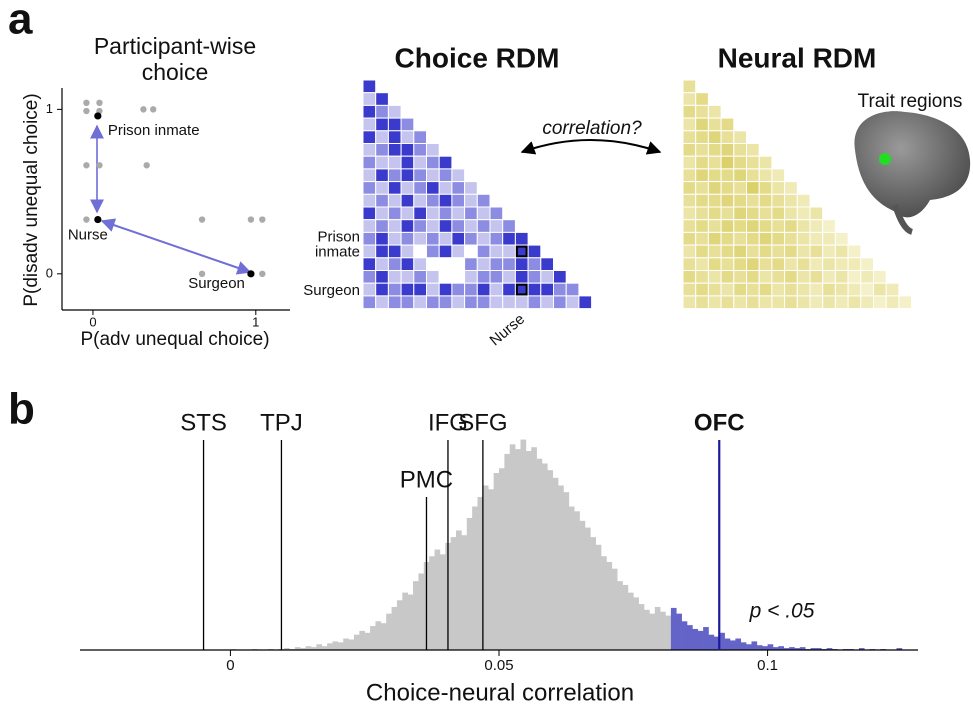 The width and height of the screenshot is (973, 710). I want to click on x-tick-label: 0.1, so click(767, 665).